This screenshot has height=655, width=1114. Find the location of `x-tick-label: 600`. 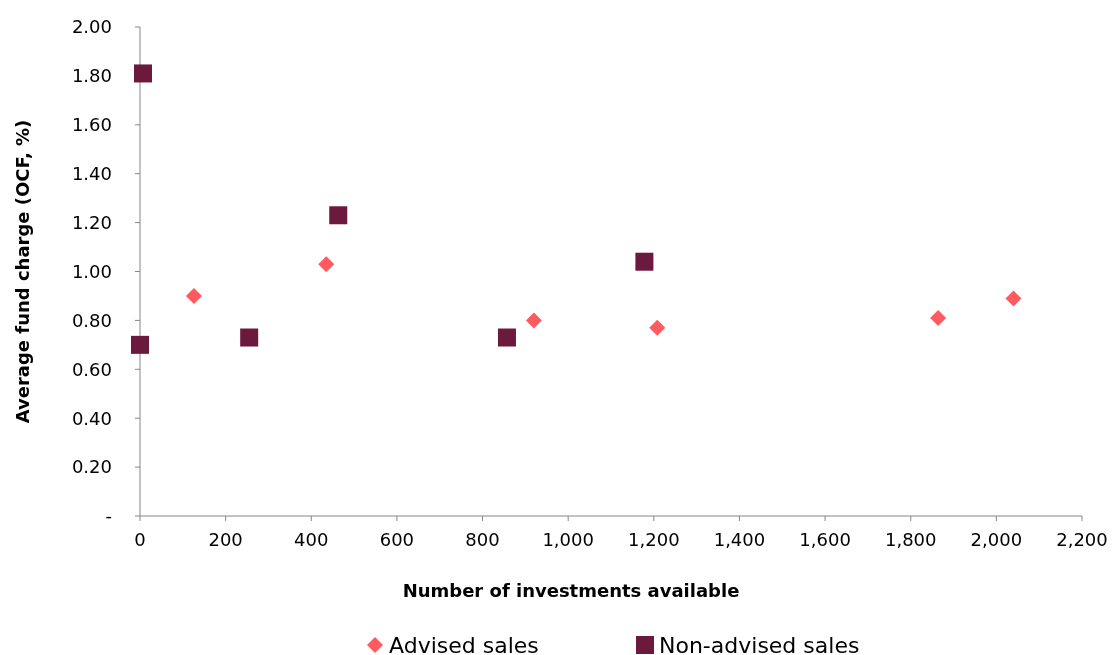

x-tick-label: 600 is located at coordinates (397, 539).